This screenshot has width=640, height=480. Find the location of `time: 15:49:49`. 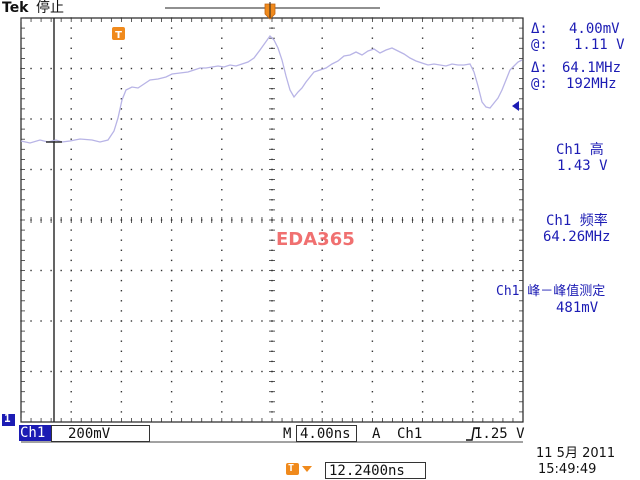

time: 15:49:49 is located at coordinates (567, 469).